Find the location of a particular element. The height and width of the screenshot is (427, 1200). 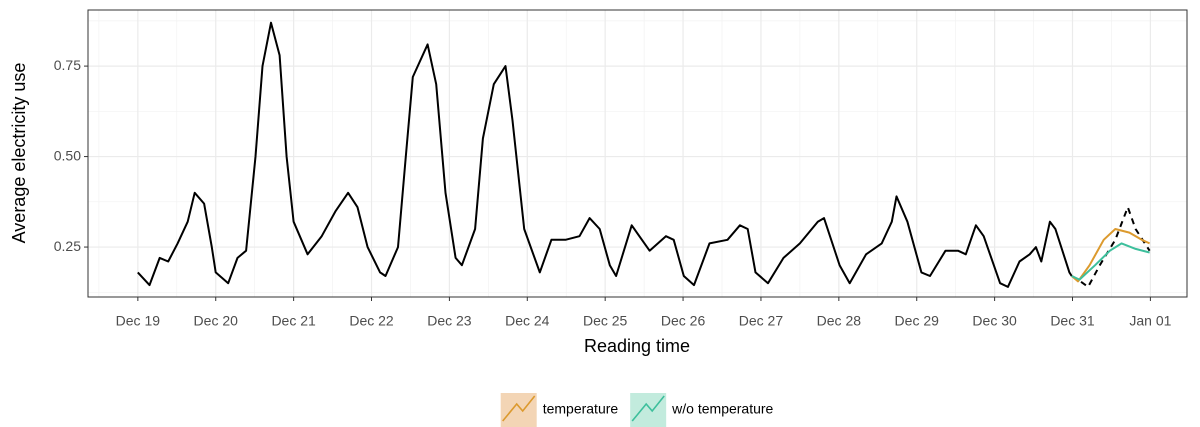

legend: temperature w/o temperature is located at coordinates (637, 410).